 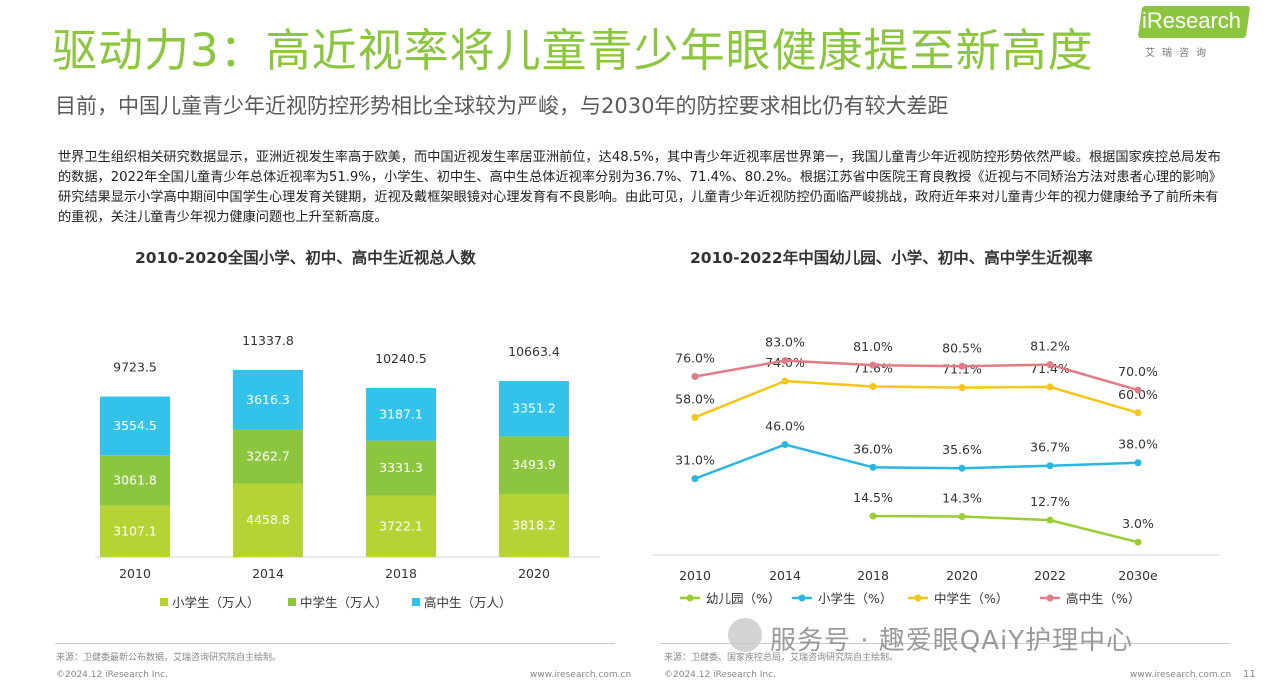 I want to click on bar-segment-label: 3107.1, so click(x=135, y=530).